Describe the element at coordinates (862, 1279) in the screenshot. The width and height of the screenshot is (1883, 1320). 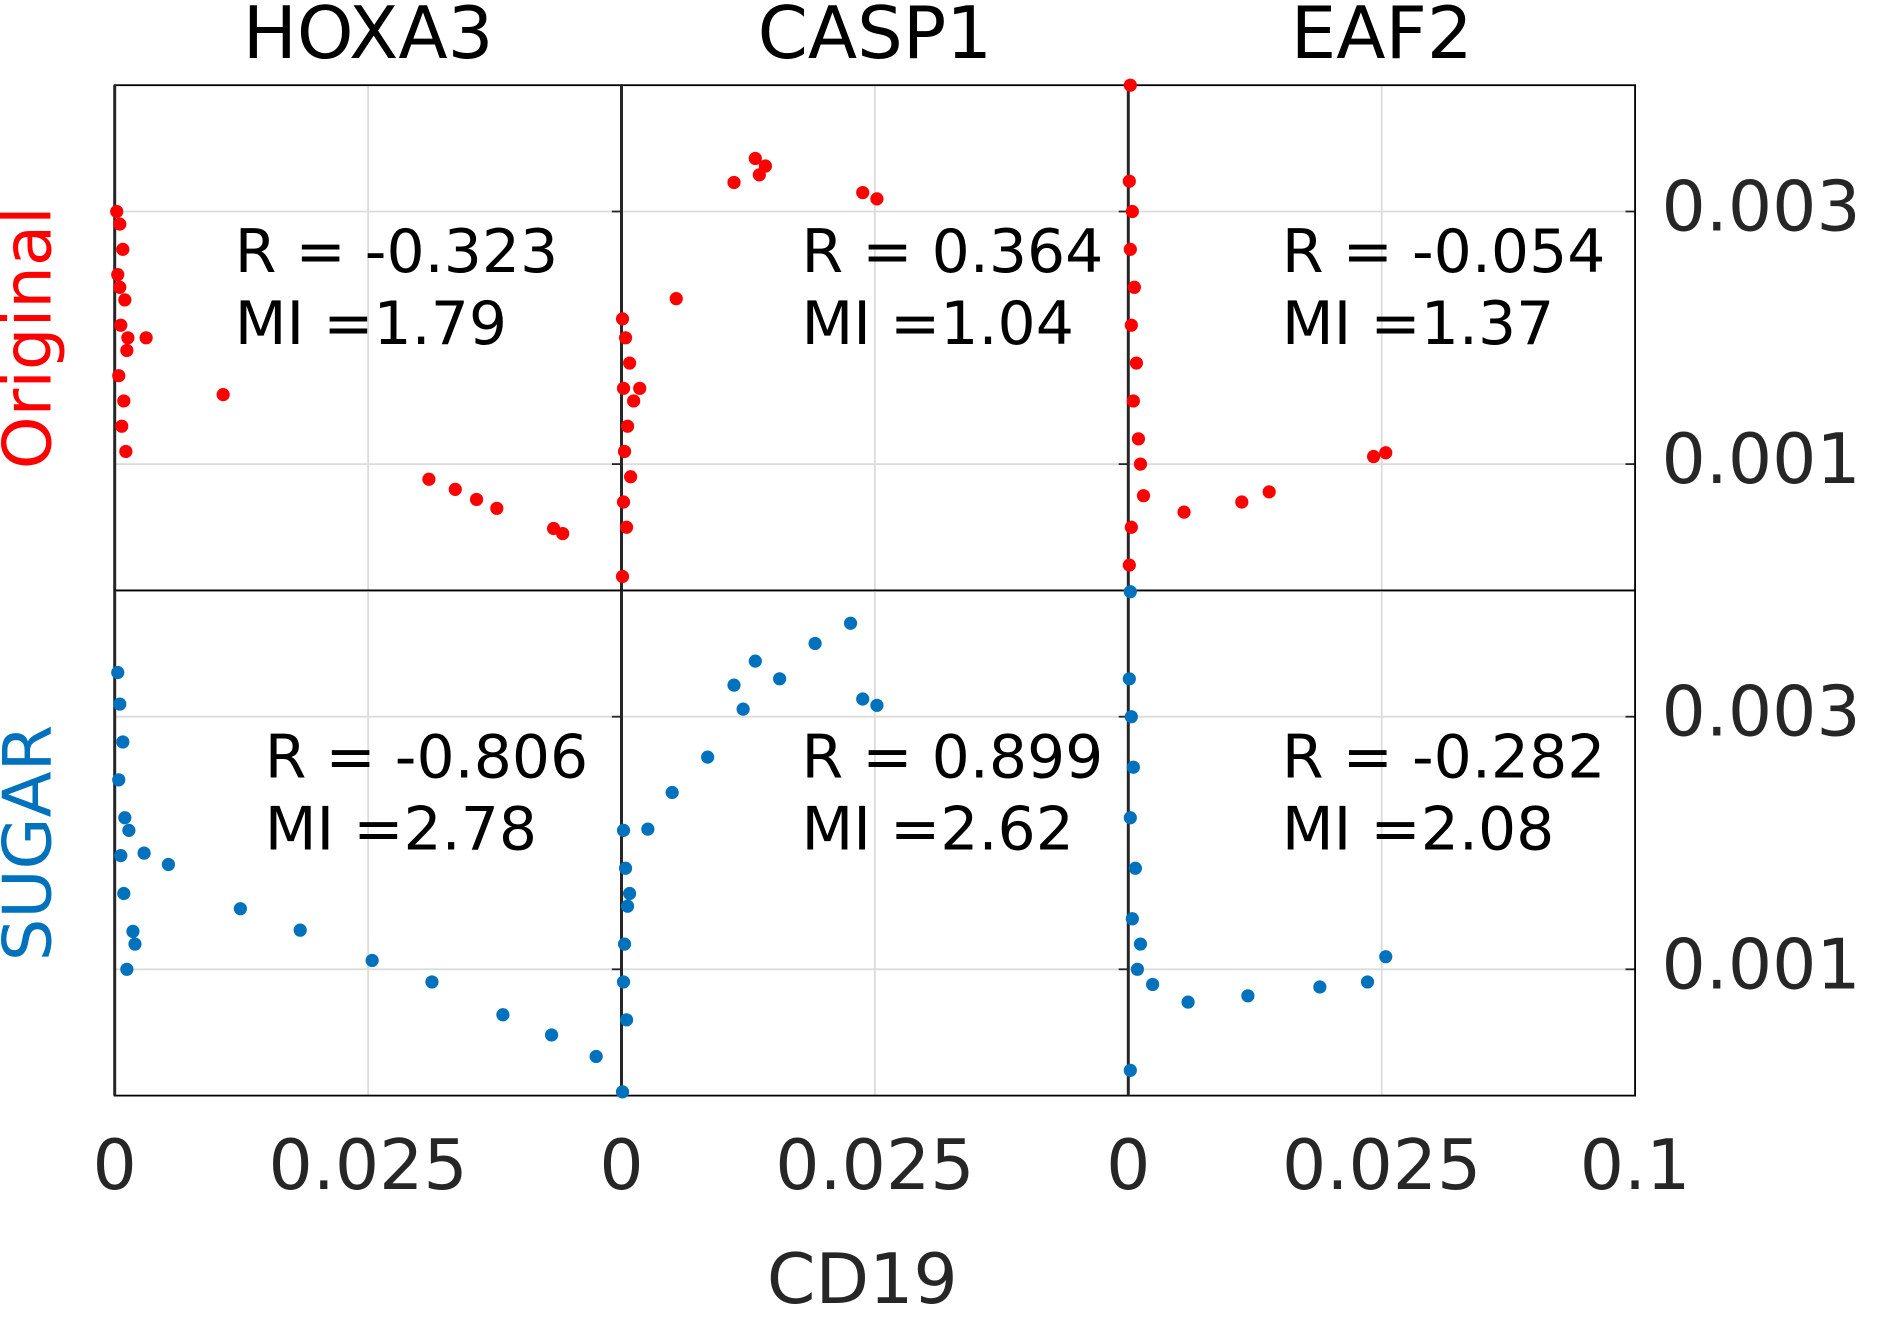
I see `x-axis-label: CD19` at that location.